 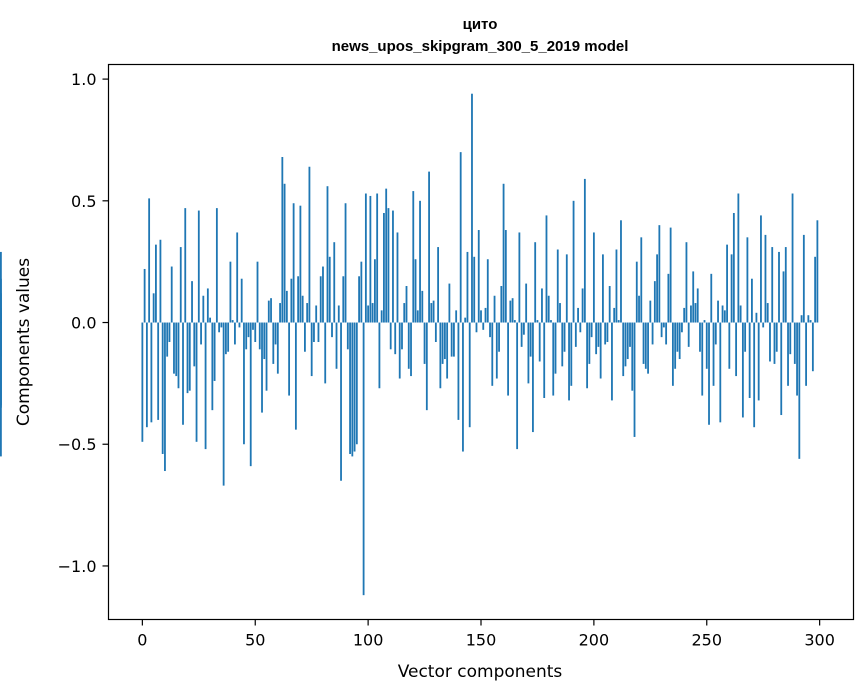 I want to click on y-tick-label: 0.5, so click(x=83, y=201).